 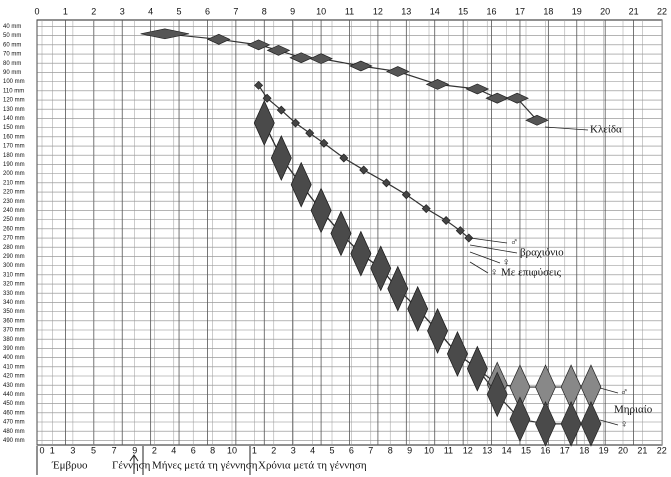 What do you see at coordinates (633, 410) in the screenshot?
I see `annotation: Μηριαίο` at bounding box center [633, 410].